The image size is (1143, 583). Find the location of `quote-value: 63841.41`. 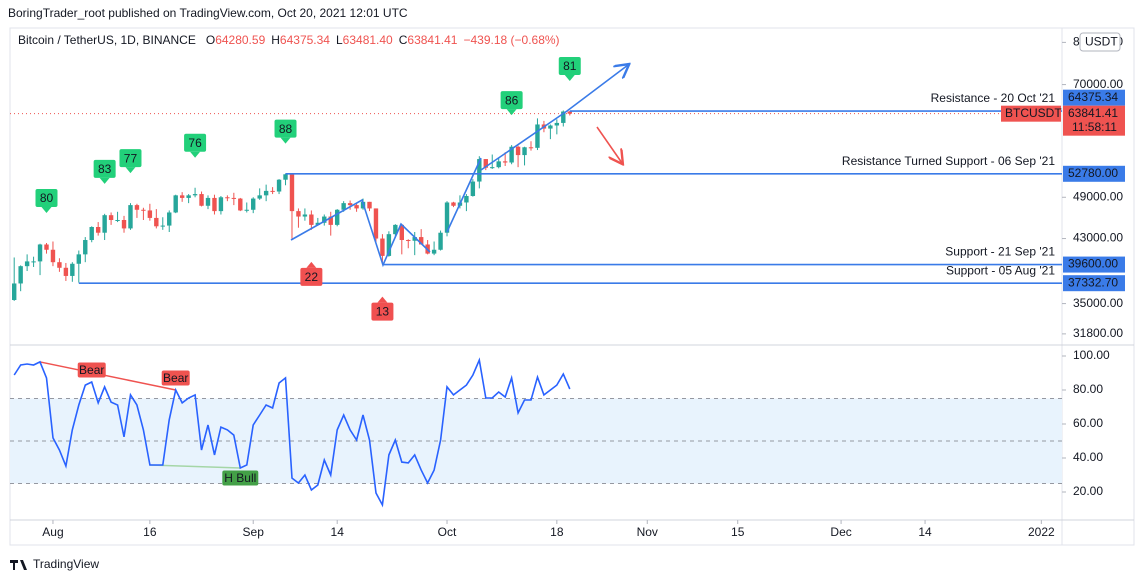

quote-value: 63841.41 is located at coordinates (432, 40).